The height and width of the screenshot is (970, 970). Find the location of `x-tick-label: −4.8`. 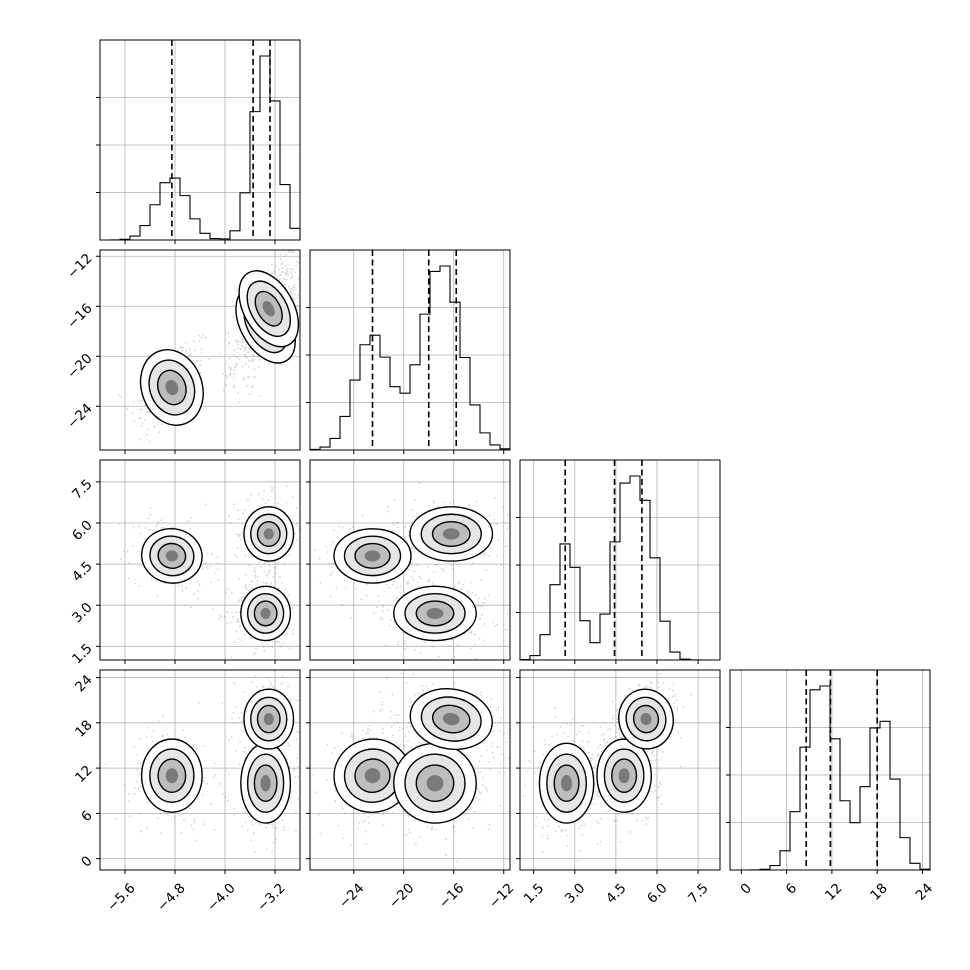

x-tick-label: −4.8 is located at coordinates (171, 897).